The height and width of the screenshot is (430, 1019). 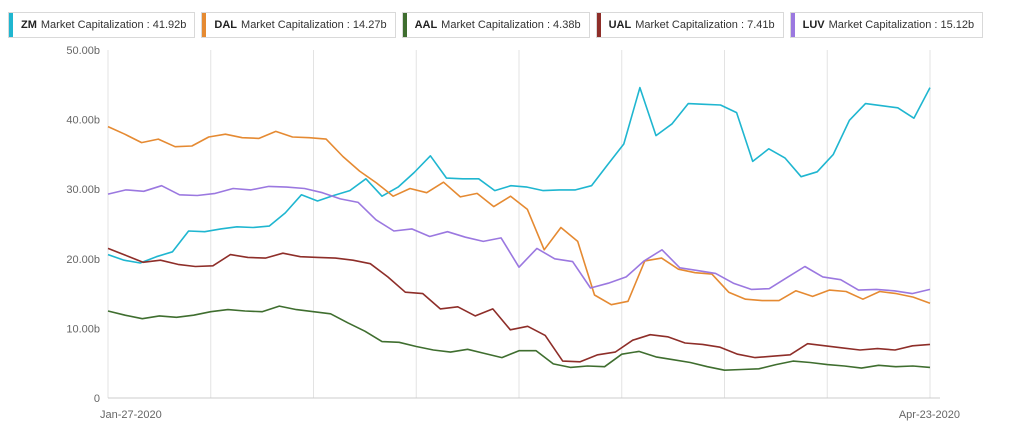 I want to click on legend-ticker: ZM, so click(x=29, y=25).